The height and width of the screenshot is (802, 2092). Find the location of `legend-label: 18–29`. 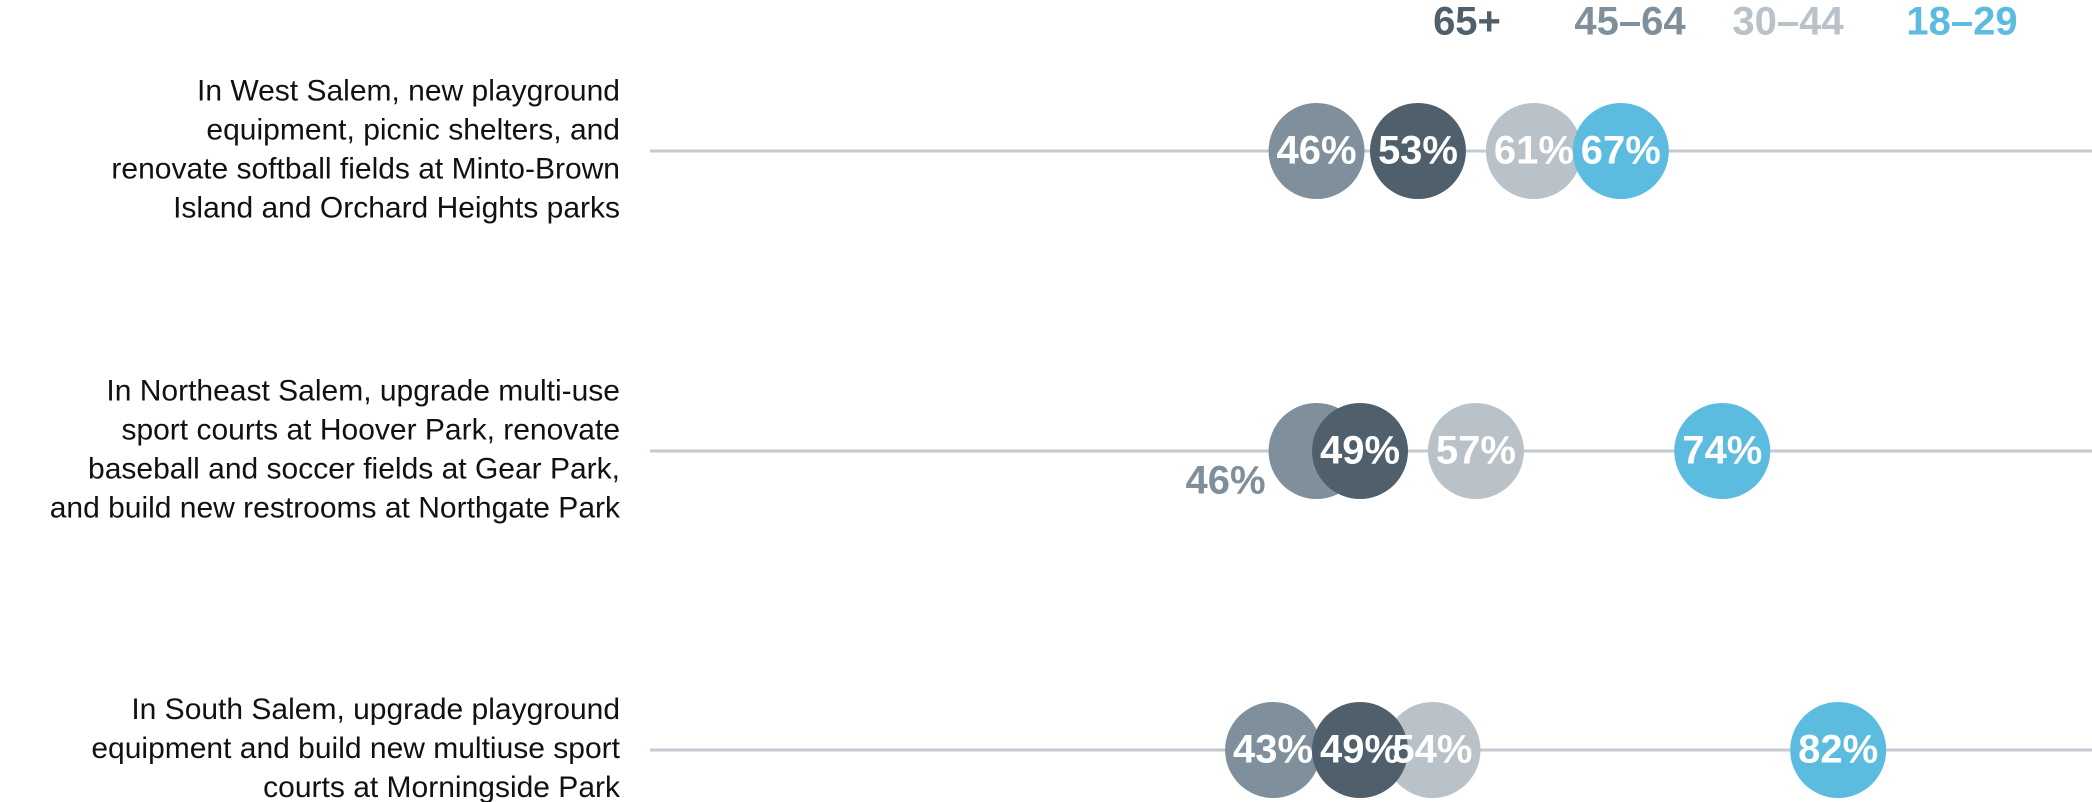

legend-label: 18–29 is located at coordinates (1961, 22).